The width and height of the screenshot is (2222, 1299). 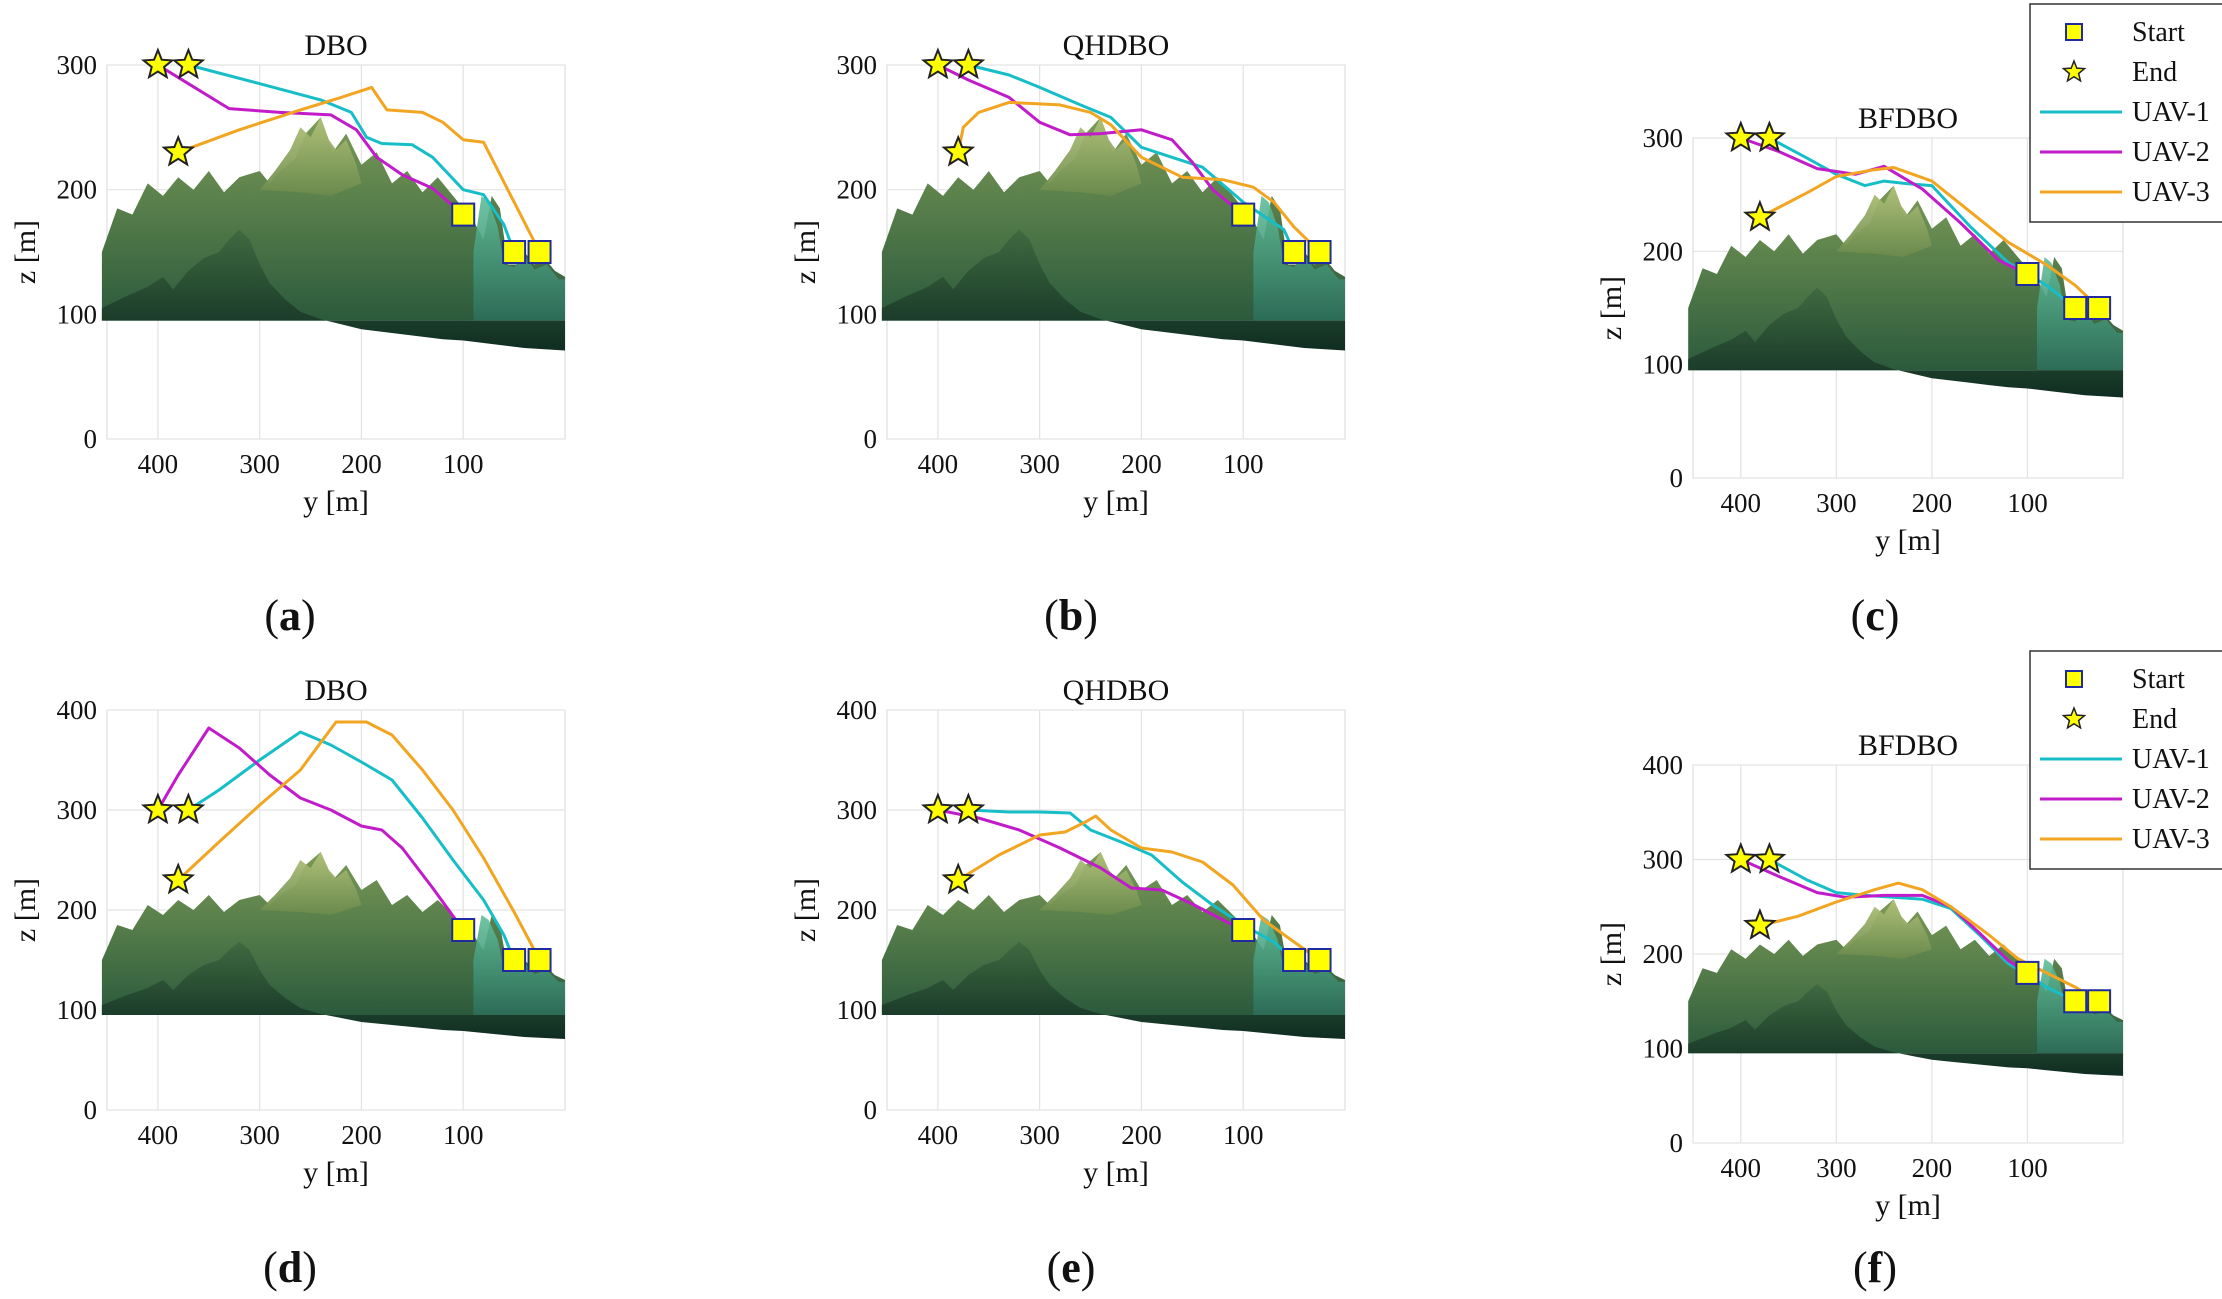 I want to click on legend-start-swatch, so click(x=2074, y=32).